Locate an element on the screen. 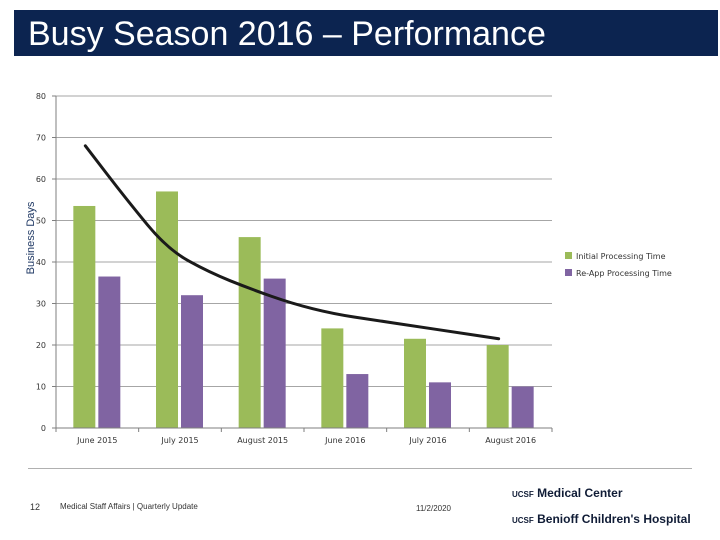  x-tick-label: July 2015 is located at coordinates (179, 440).